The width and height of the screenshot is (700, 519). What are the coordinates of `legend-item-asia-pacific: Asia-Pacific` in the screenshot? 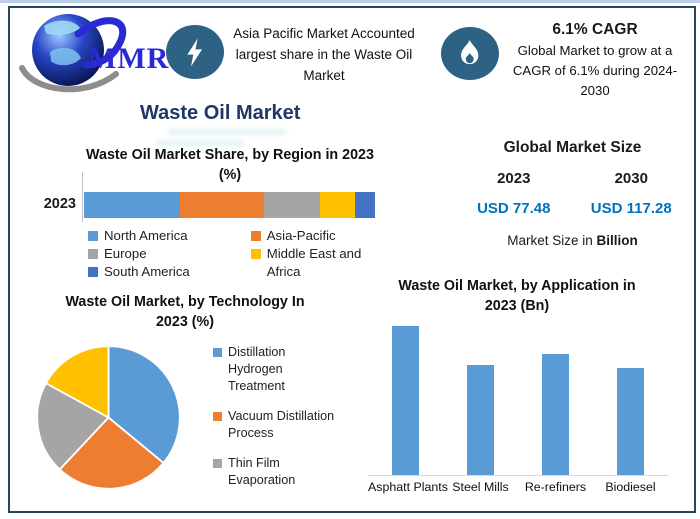 It's located at (319, 236).